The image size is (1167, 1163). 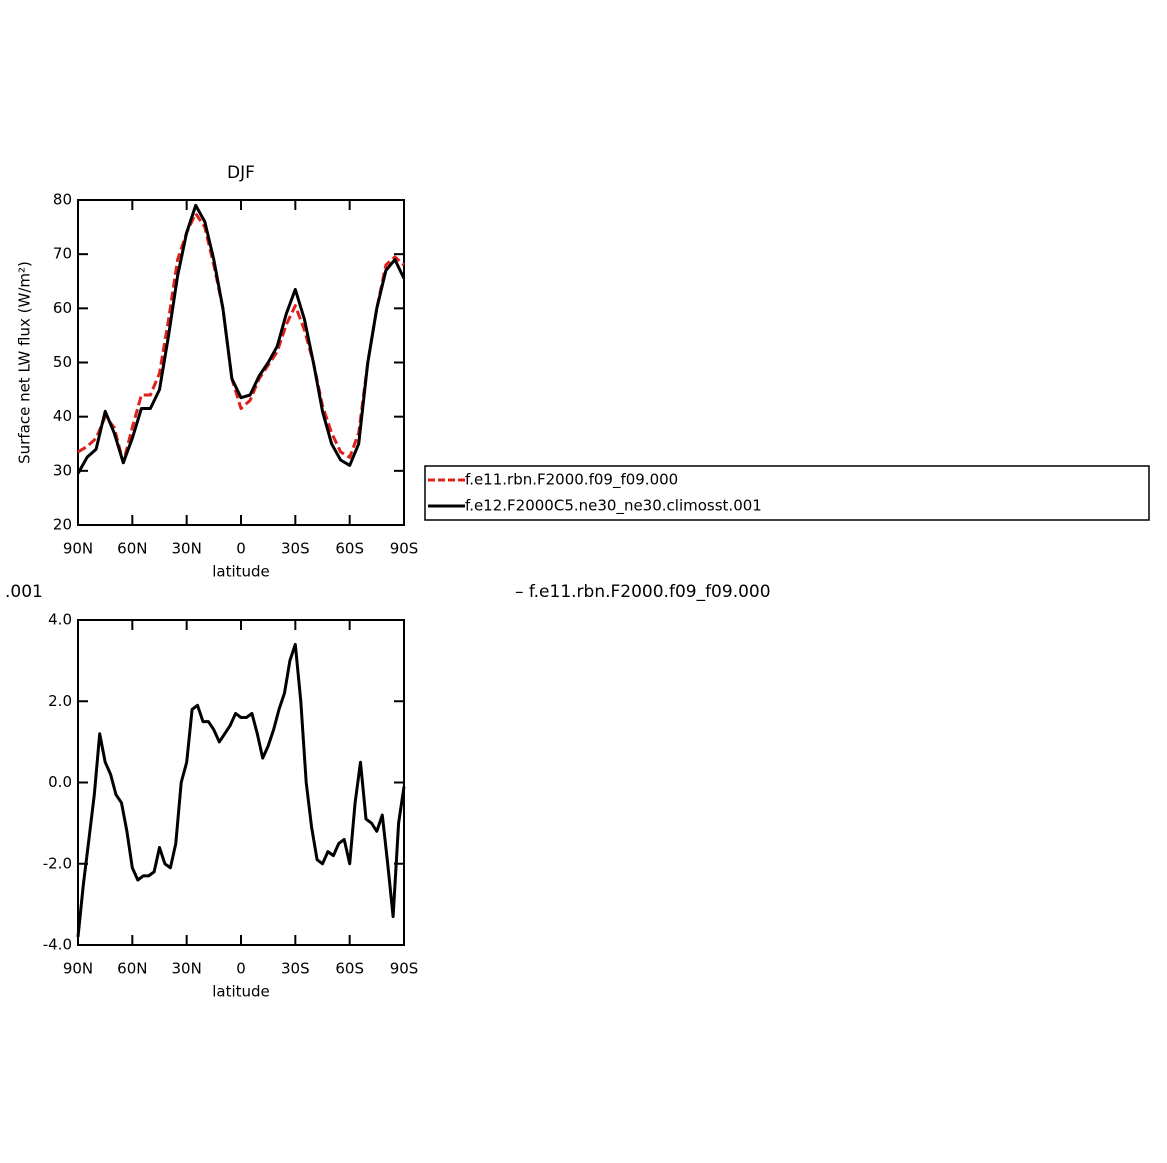 What do you see at coordinates (62, 416) in the screenshot?
I see `y-tick-label: 40` at bounding box center [62, 416].